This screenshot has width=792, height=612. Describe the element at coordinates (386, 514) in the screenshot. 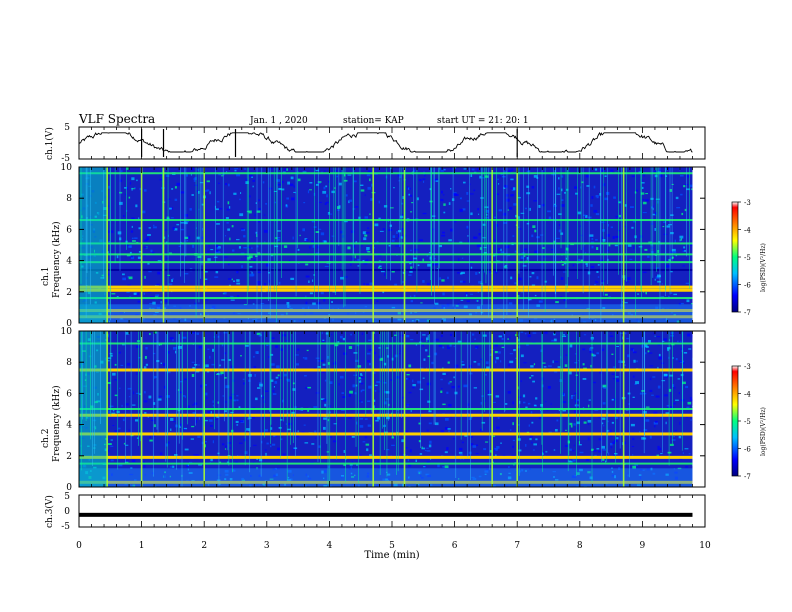

I see `ch3-waveform-line` at that location.